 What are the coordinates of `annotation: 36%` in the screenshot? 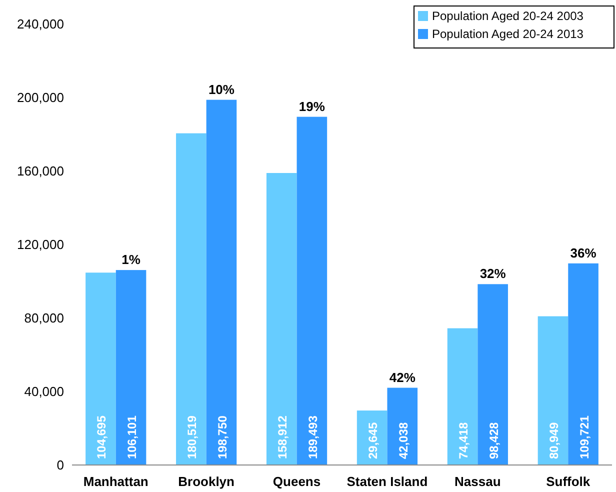 It's located at (583, 252).